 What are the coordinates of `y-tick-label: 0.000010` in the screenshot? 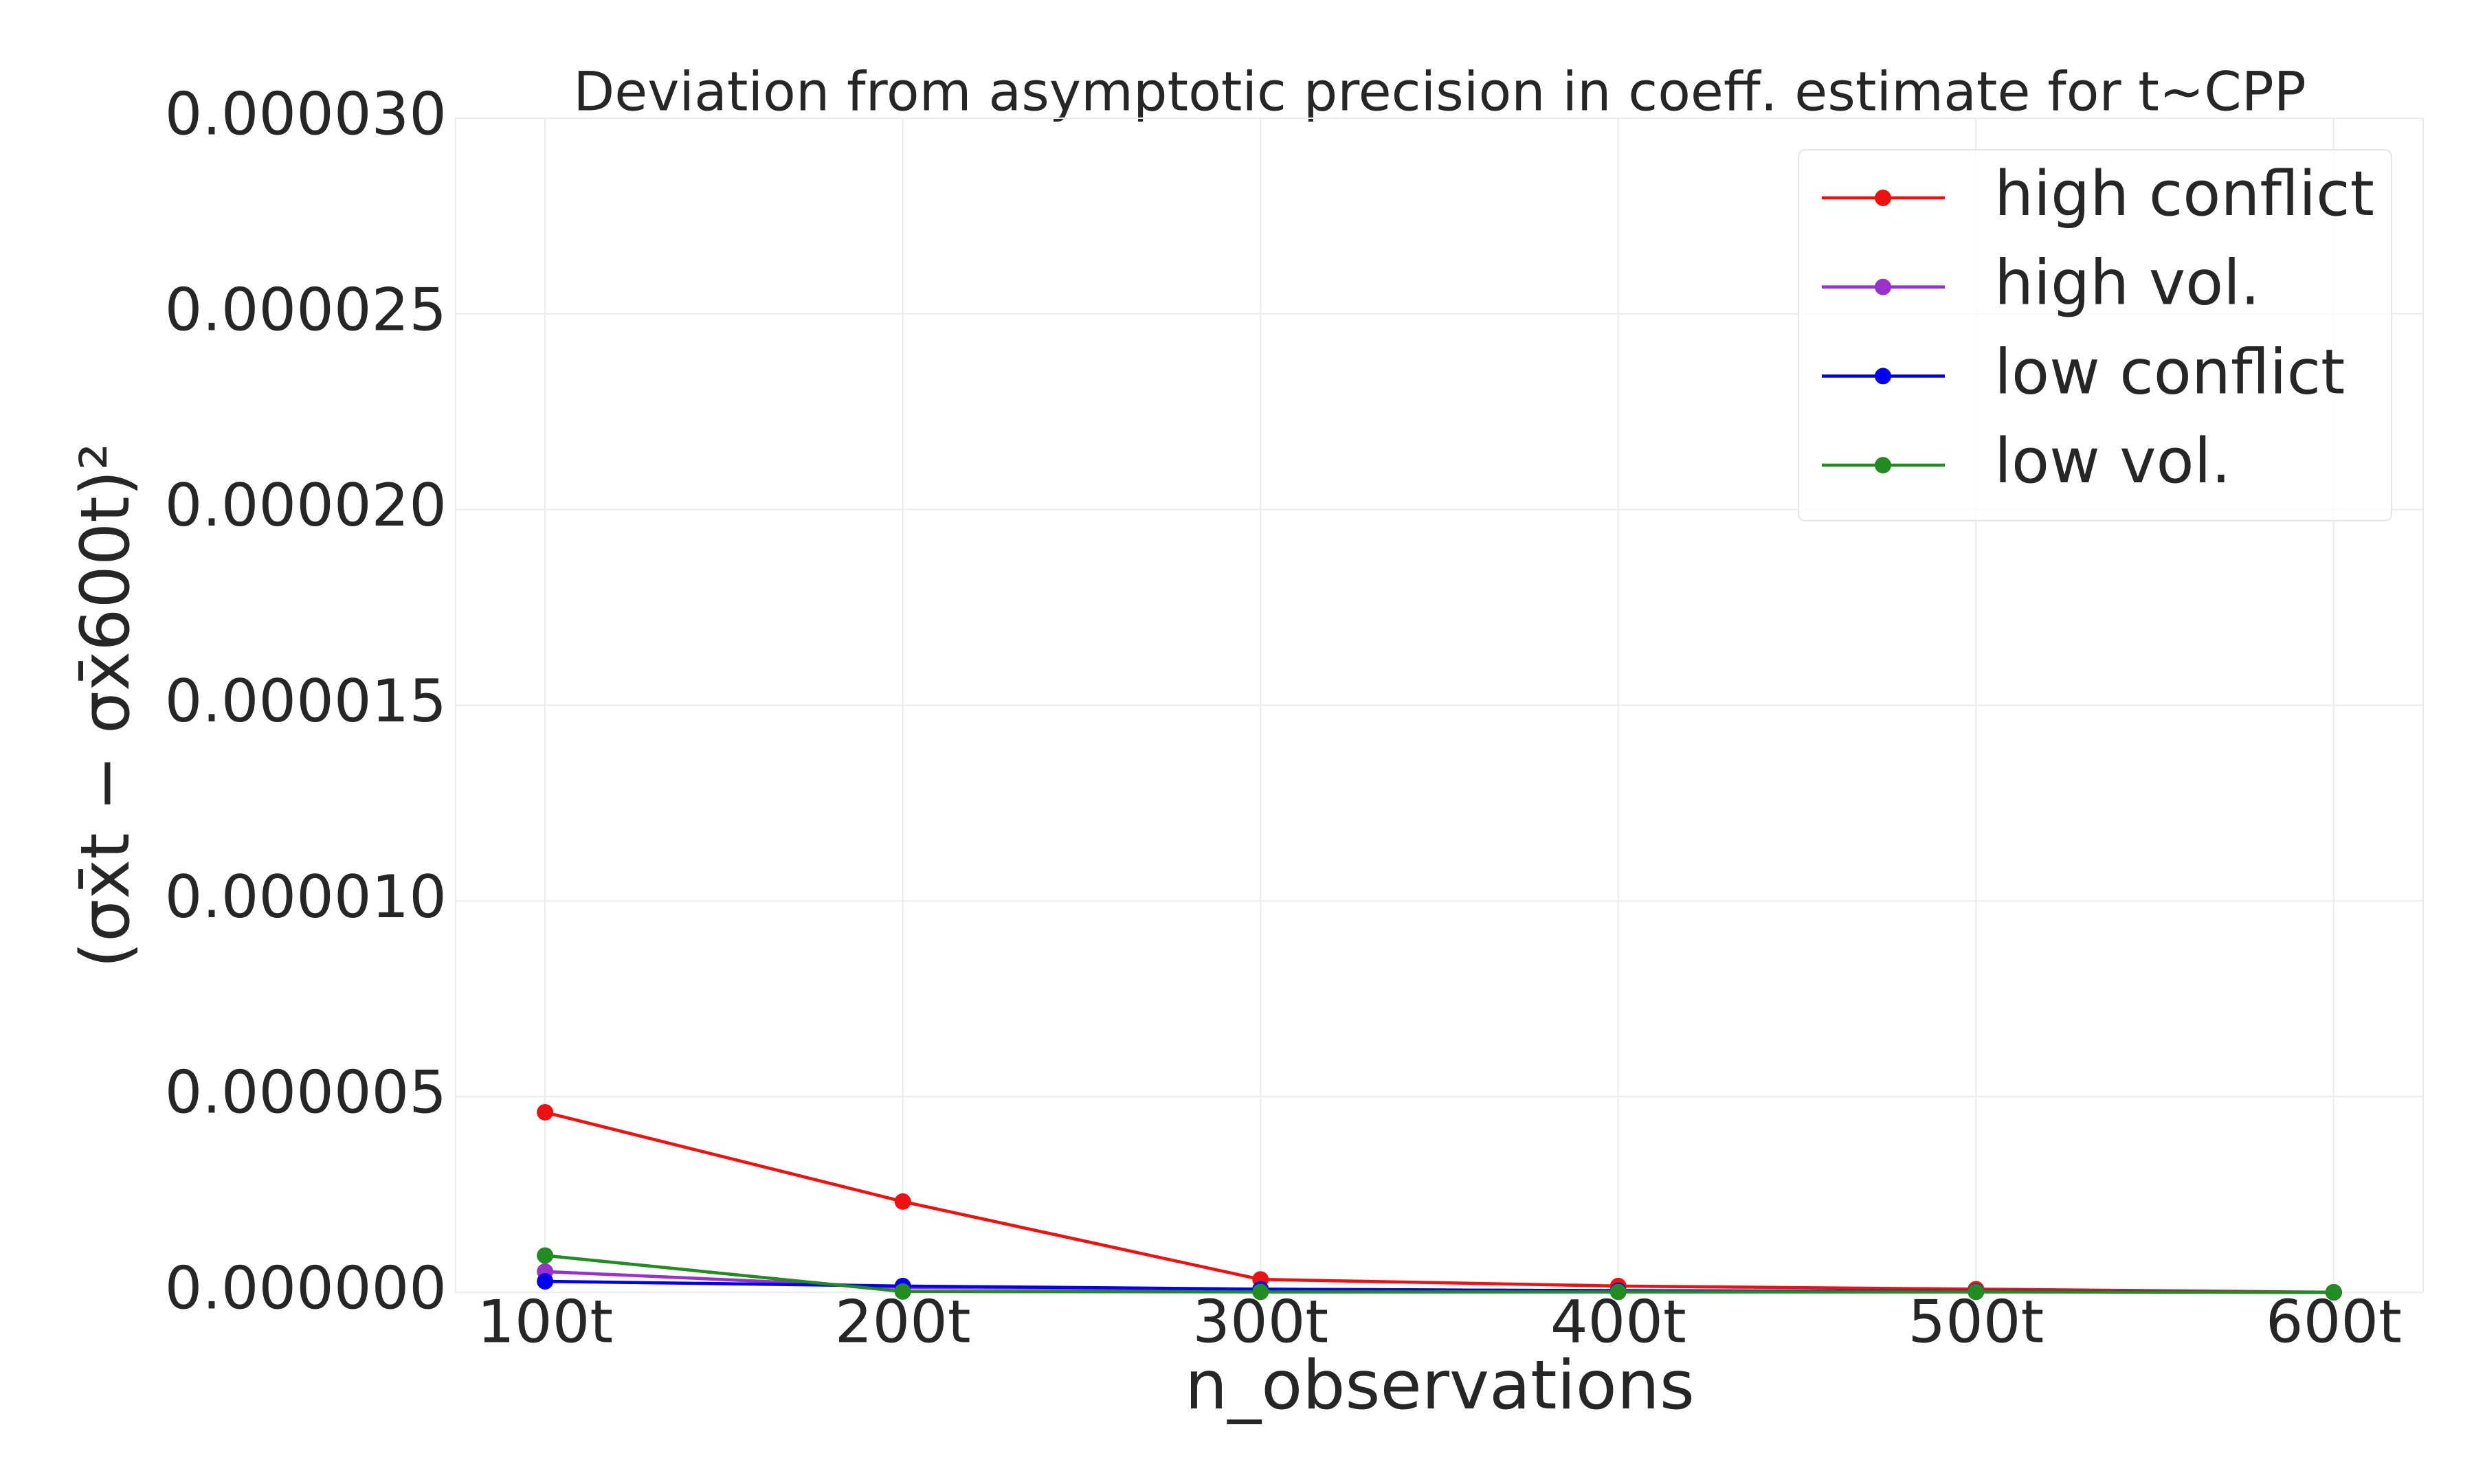 It's located at (306, 897).